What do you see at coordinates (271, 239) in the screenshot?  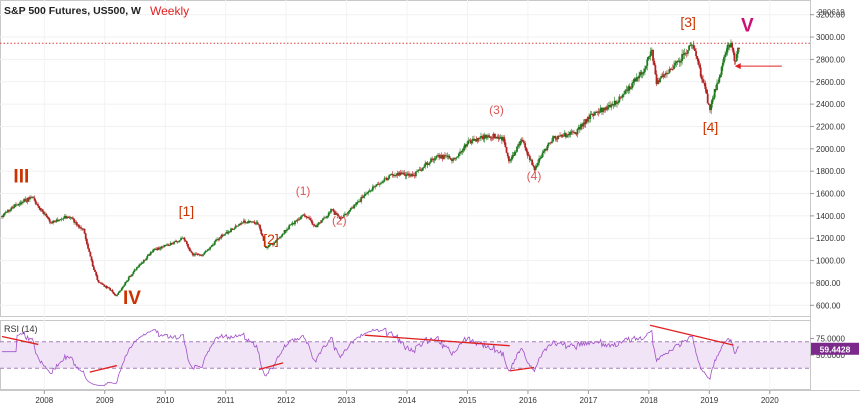 I see `wave-label: [2]` at bounding box center [271, 239].